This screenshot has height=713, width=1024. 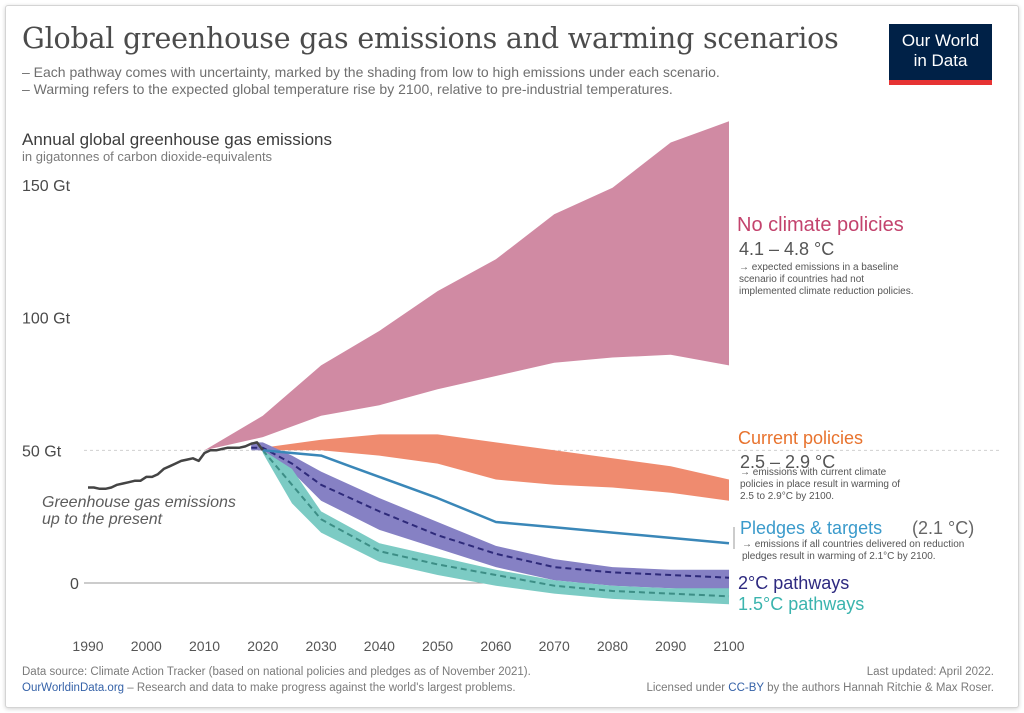 I want to click on x-tick-label: 2030, so click(x=321, y=646).